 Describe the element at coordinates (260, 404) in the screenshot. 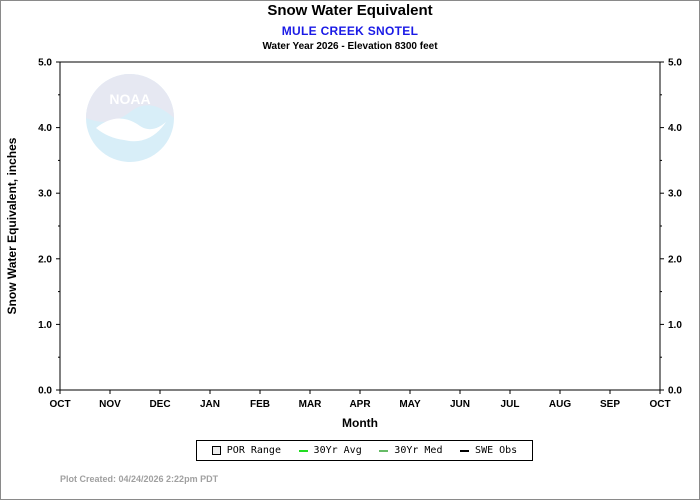

I see `x-tick-label: FEB` at that location.